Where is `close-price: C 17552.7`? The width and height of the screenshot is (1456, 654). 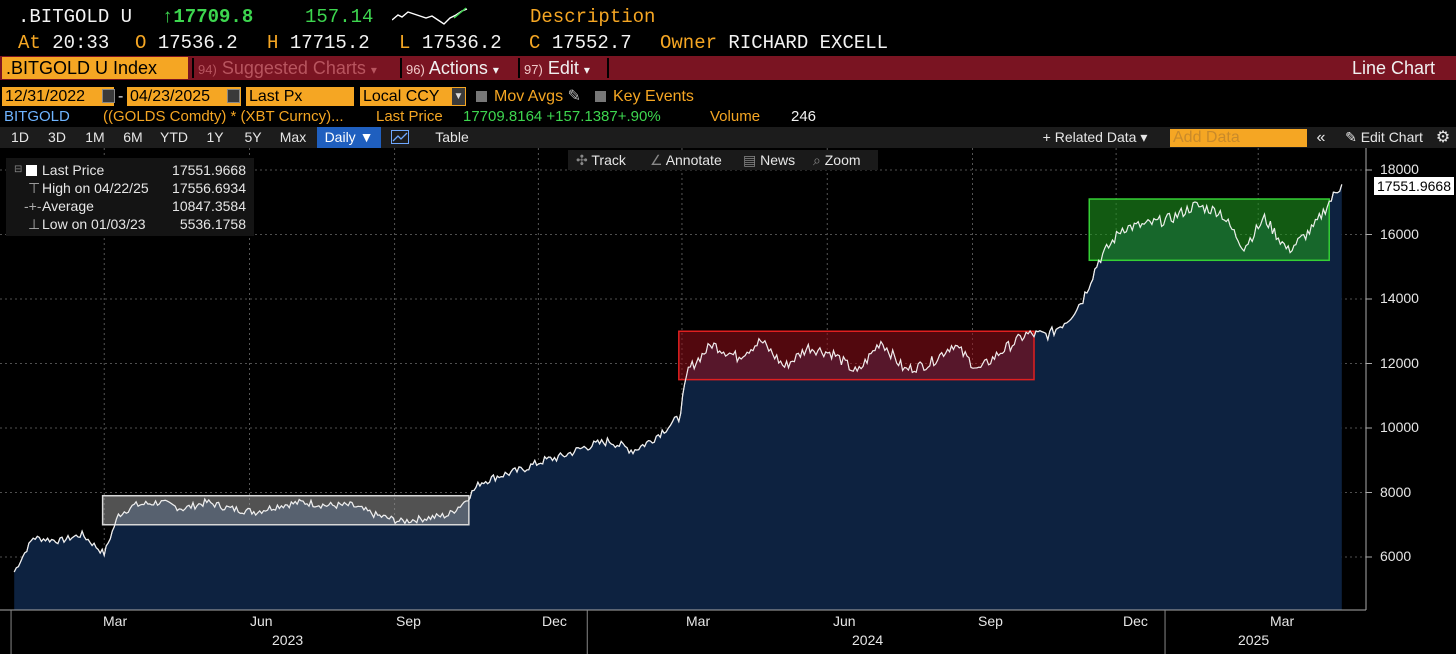
close-price: C 17552.7 is located at coordinates (580, 43).